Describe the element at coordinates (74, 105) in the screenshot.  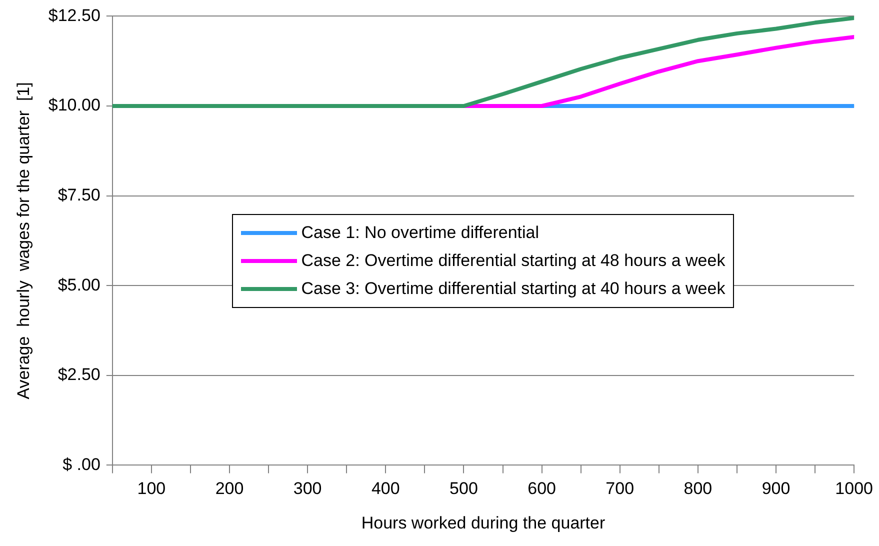
I see `y-tick-label: $10.00` at that location.